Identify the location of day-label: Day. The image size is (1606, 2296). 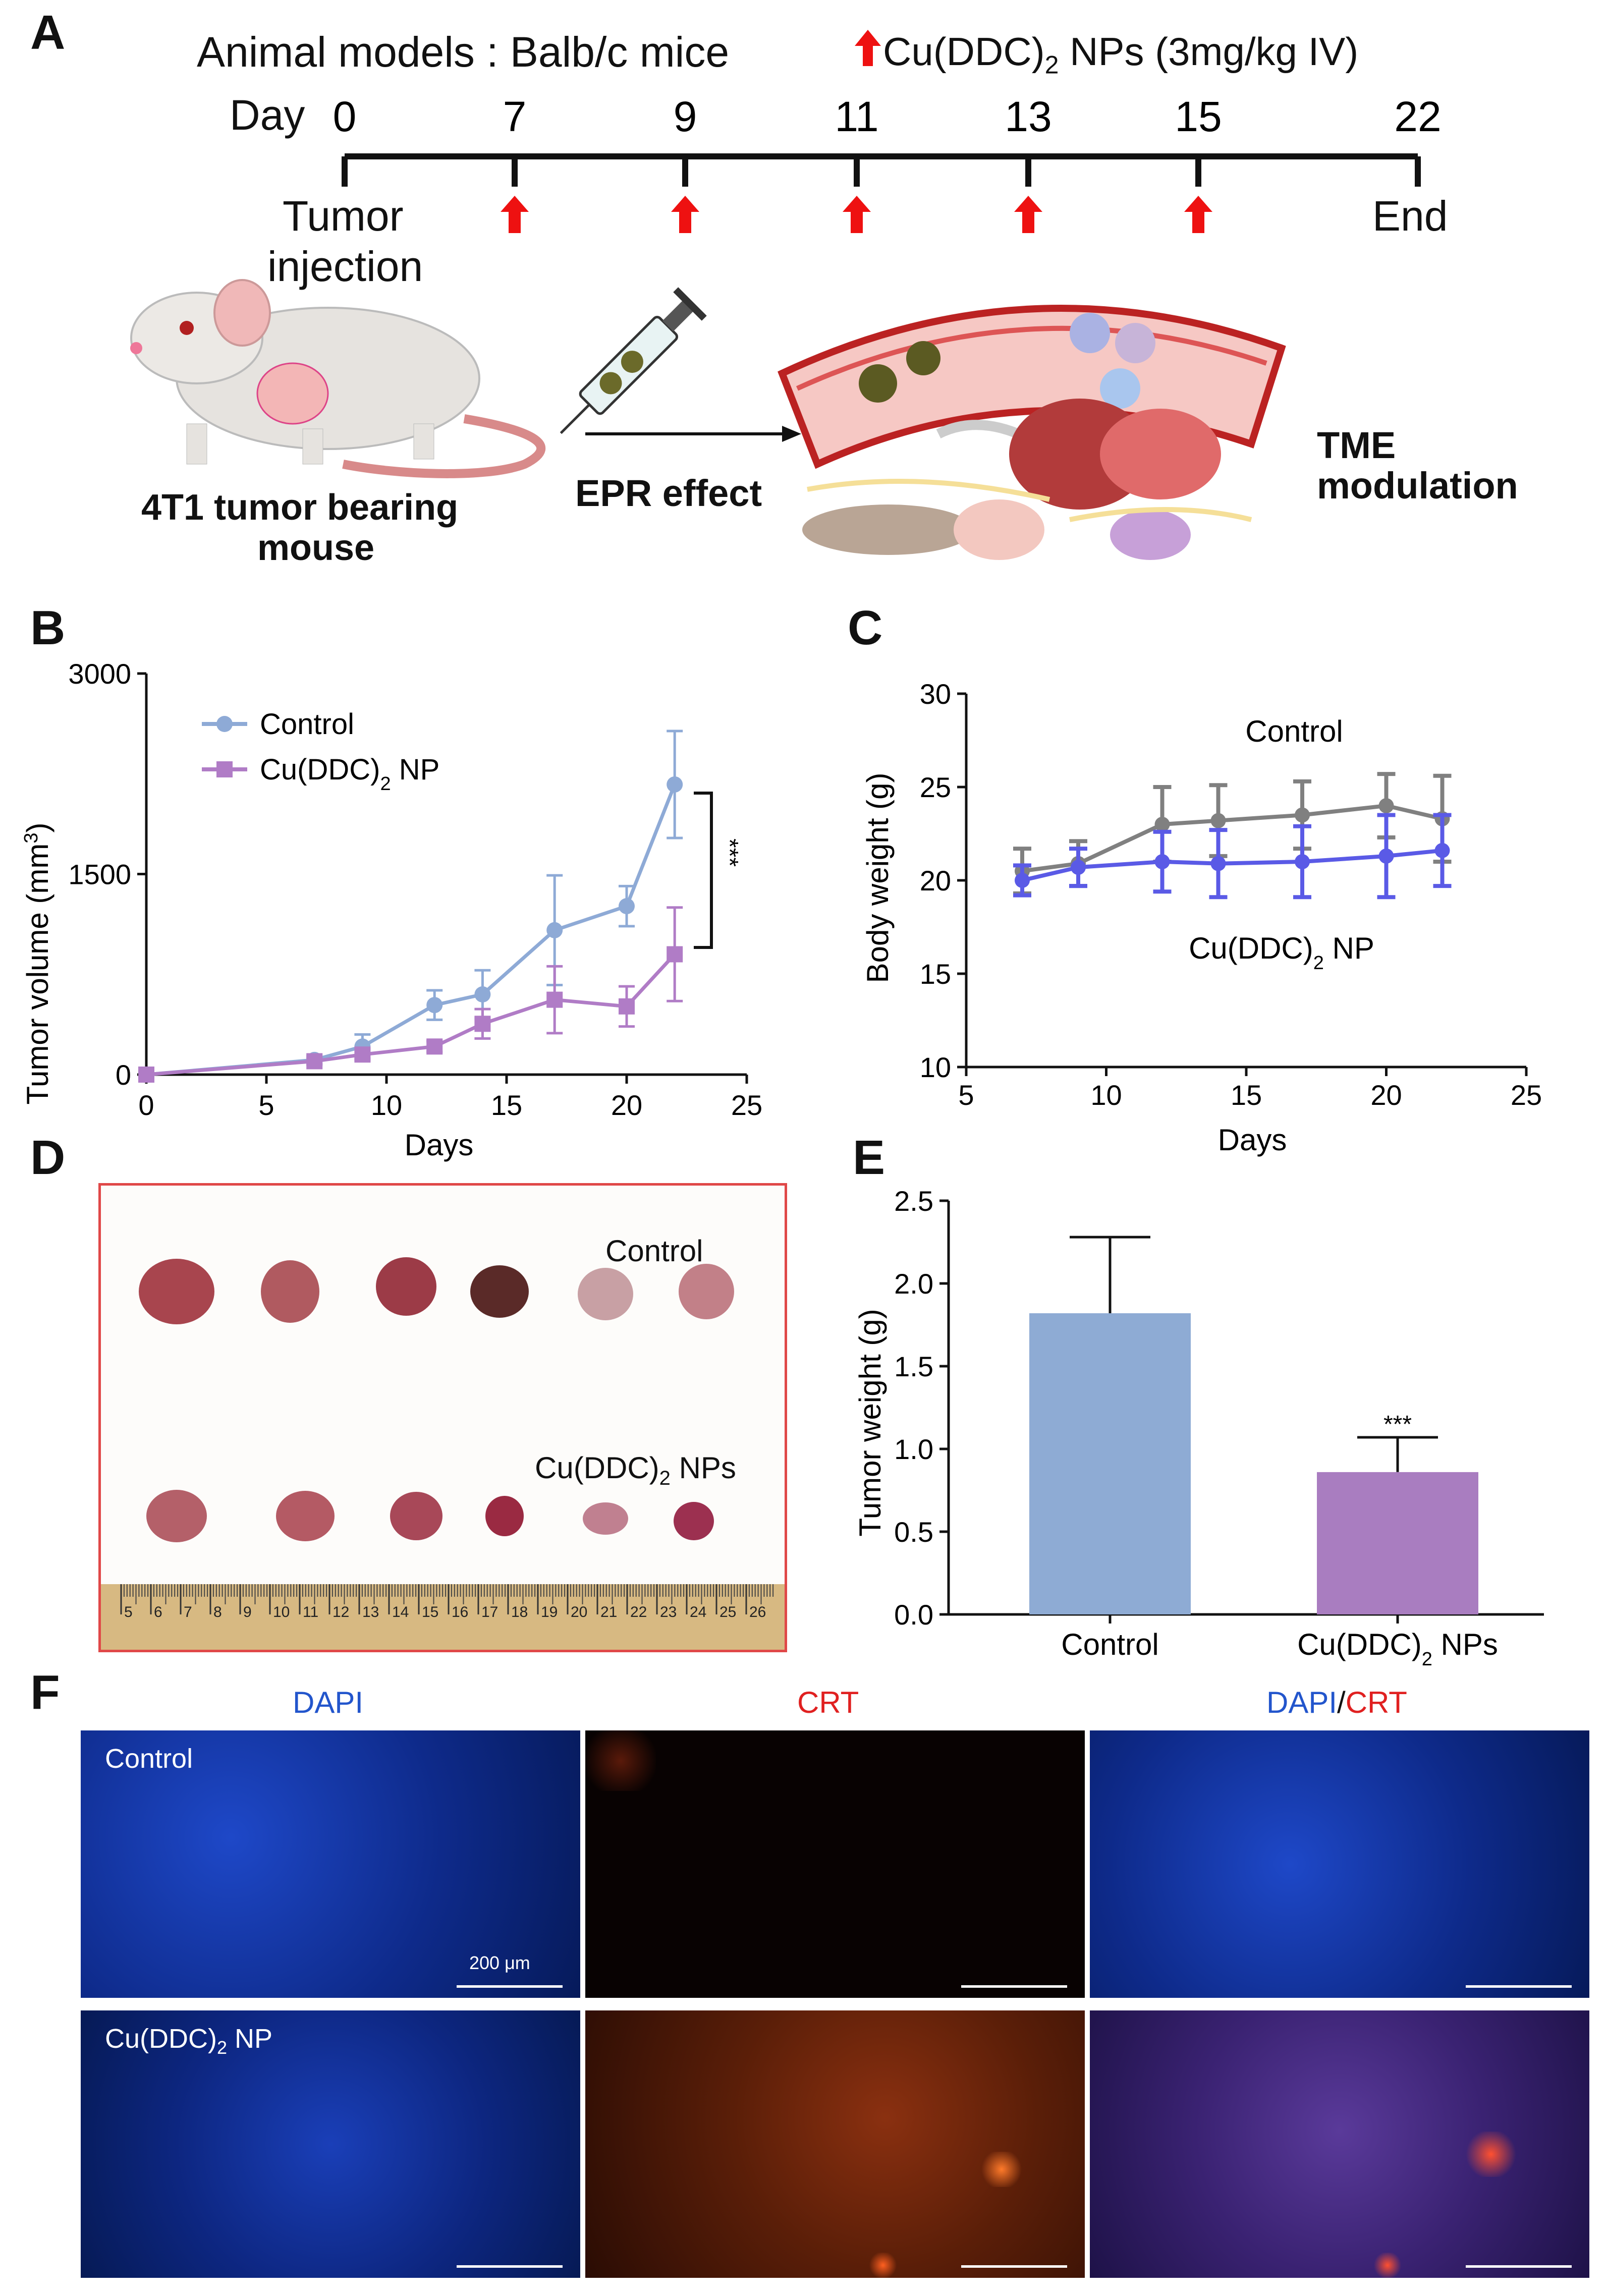
(267, 115).